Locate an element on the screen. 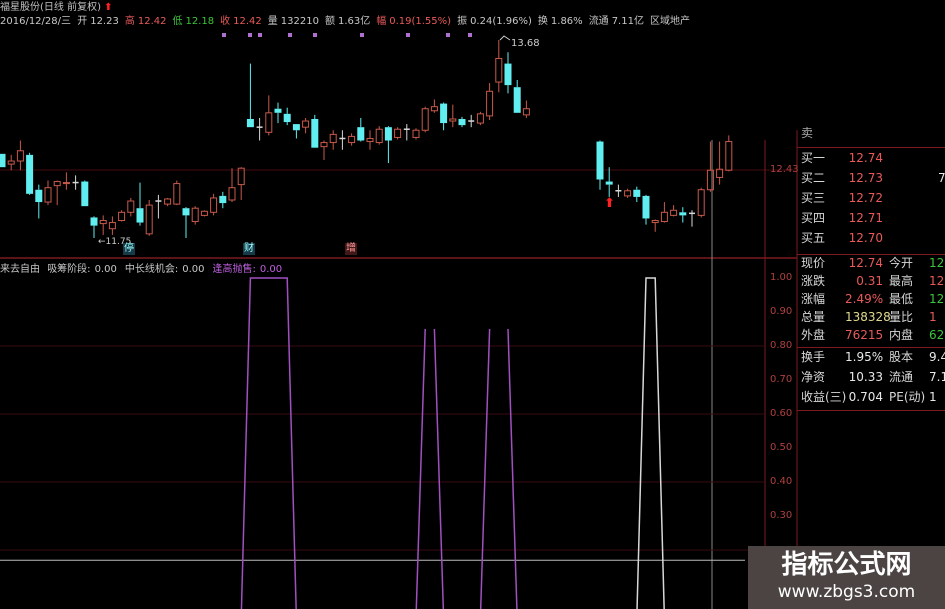 The width and height of the screenshot is (945, 609). stock-name: 福星股份(日线 前复权) is located at coordinates (50, 7).